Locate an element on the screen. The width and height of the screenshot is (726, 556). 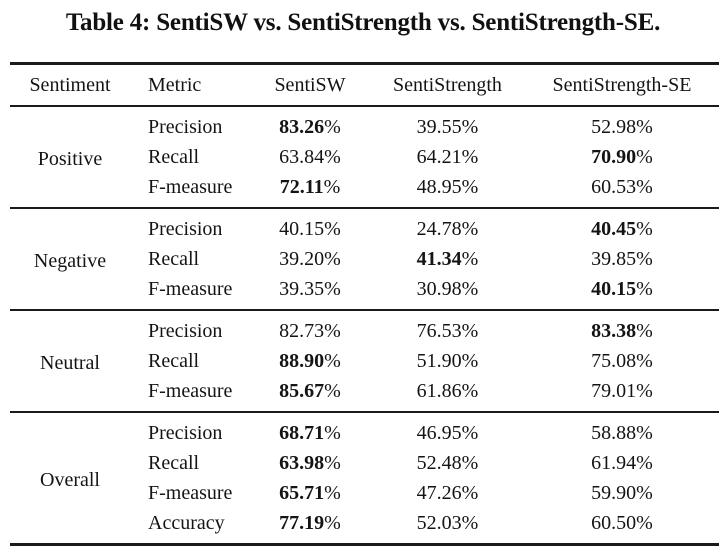
sentiment-cell-positive: Positive is located at coordinates (70, 159).